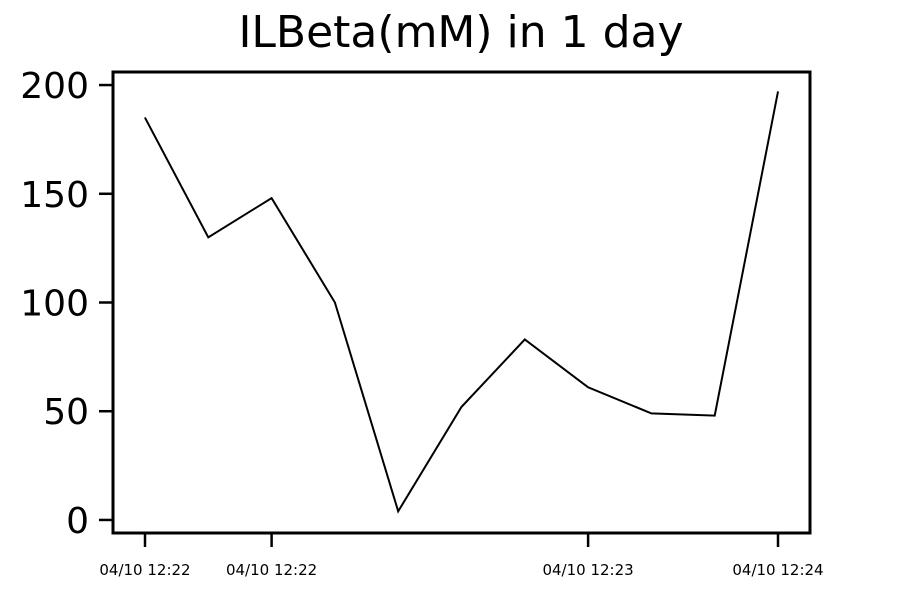 This screenshot has height=600, width=900. What do you see at coordinates (66, 412) in the screenshot?
I see `y-tick-label: 50` at bounding box center [66, 412].